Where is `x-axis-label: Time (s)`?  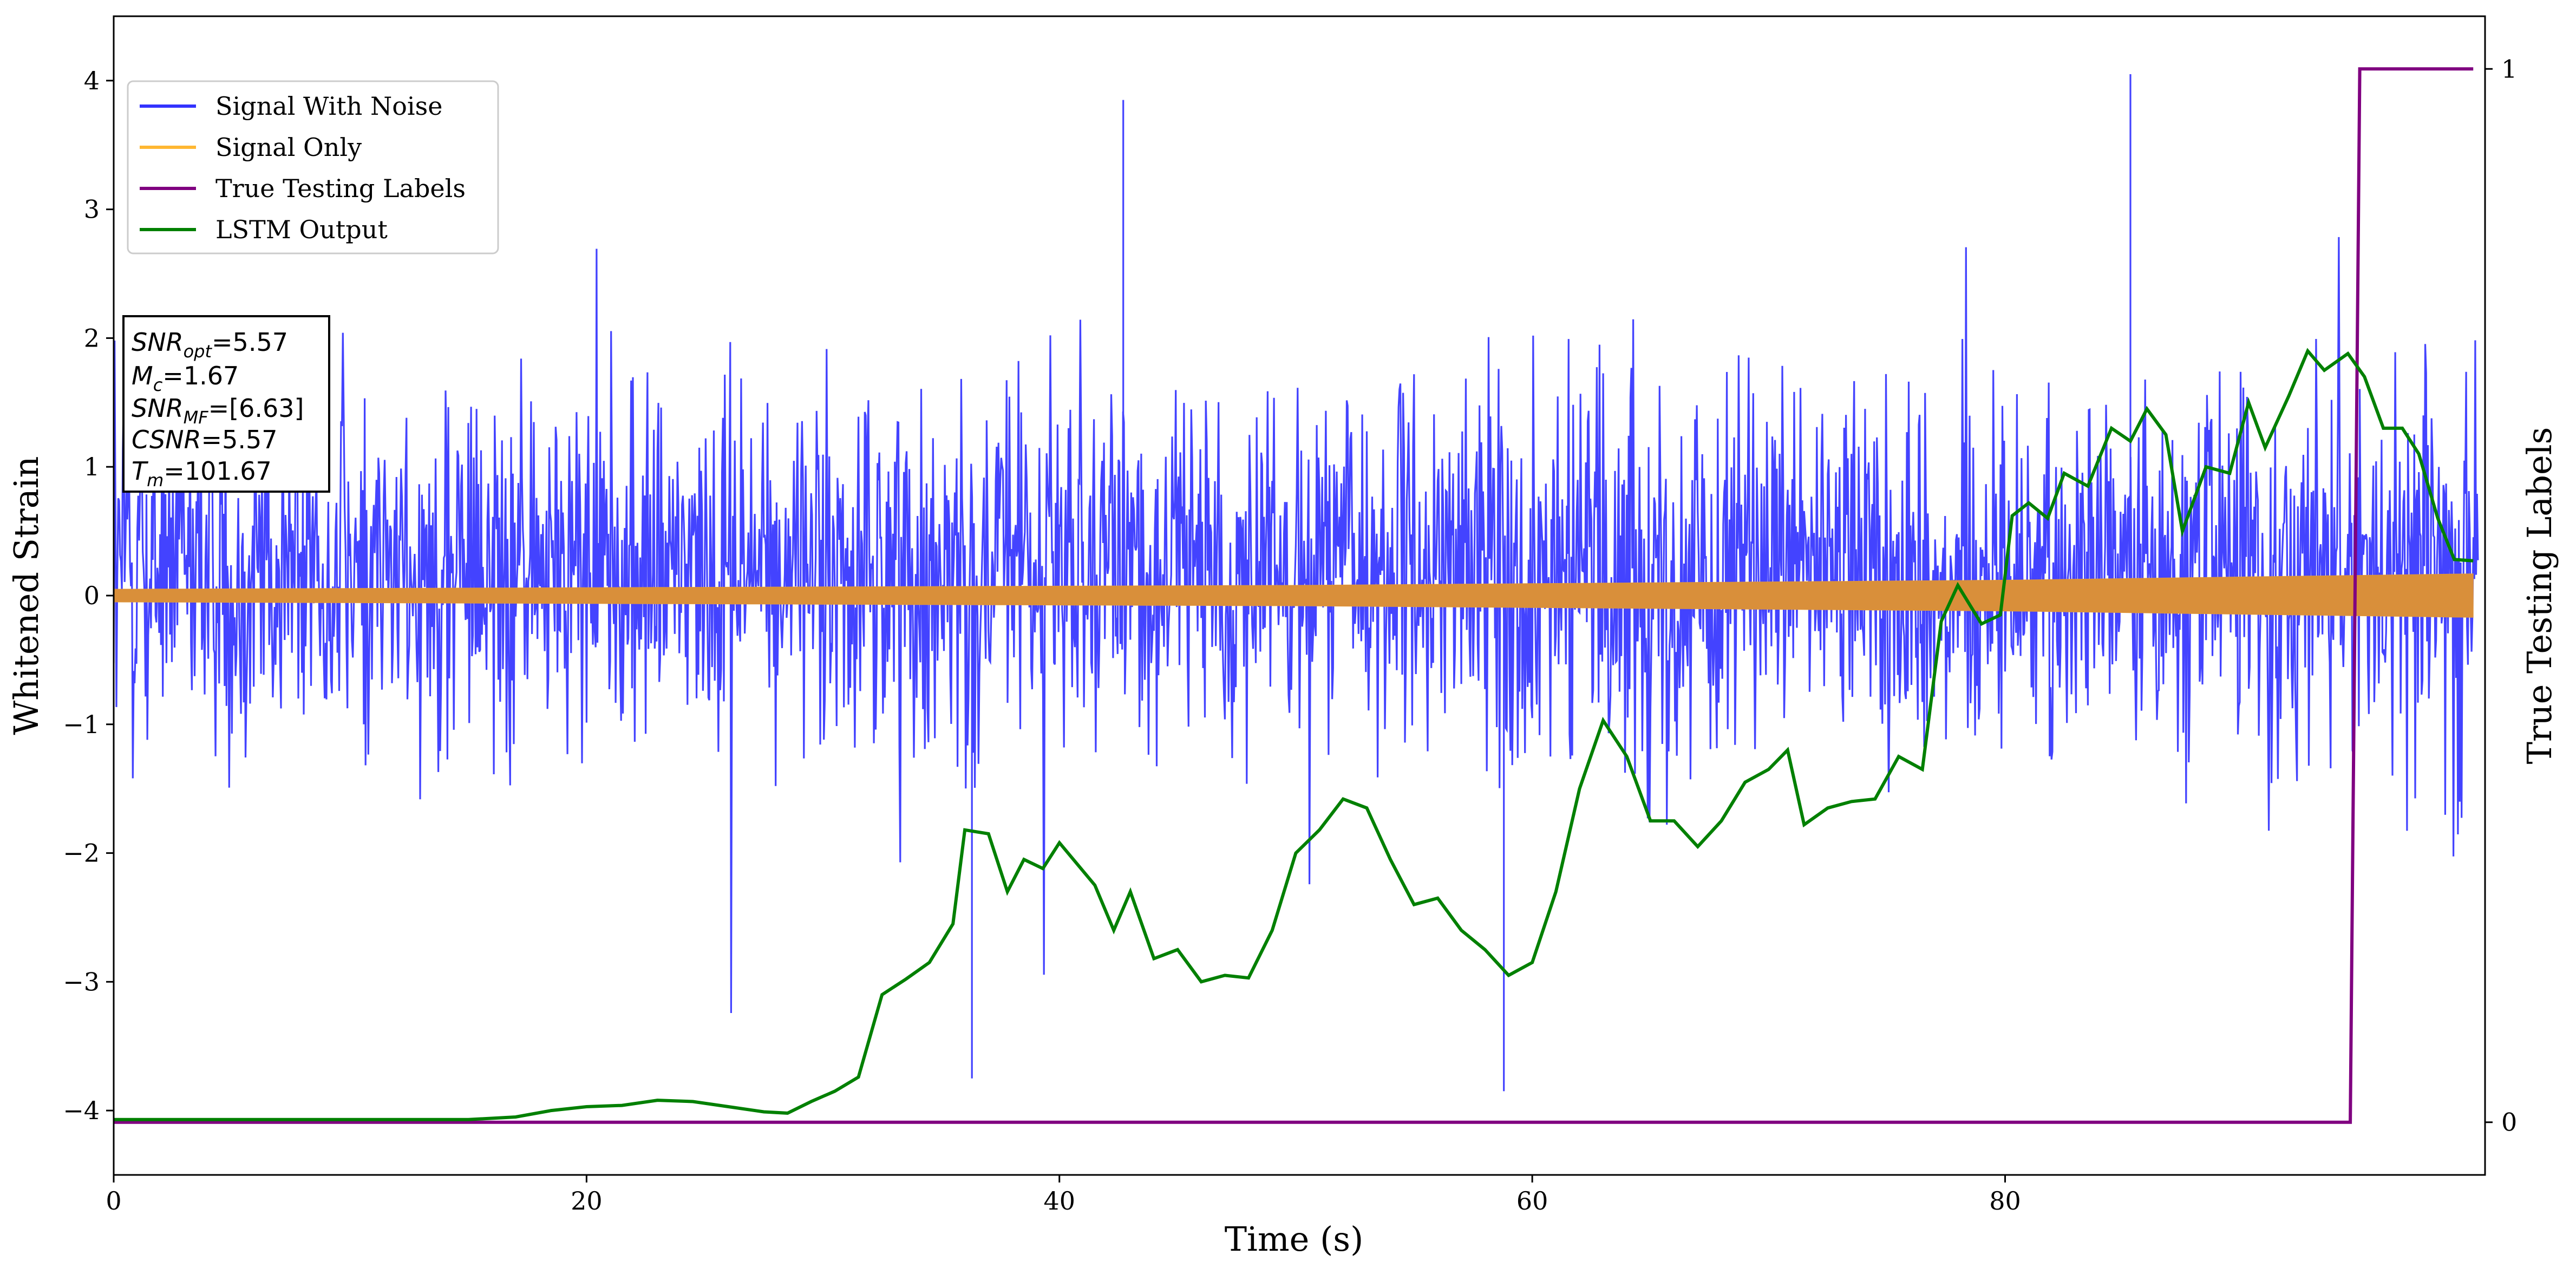
x-axis-label: Time (s) is located at coordinates (1294, 1239).